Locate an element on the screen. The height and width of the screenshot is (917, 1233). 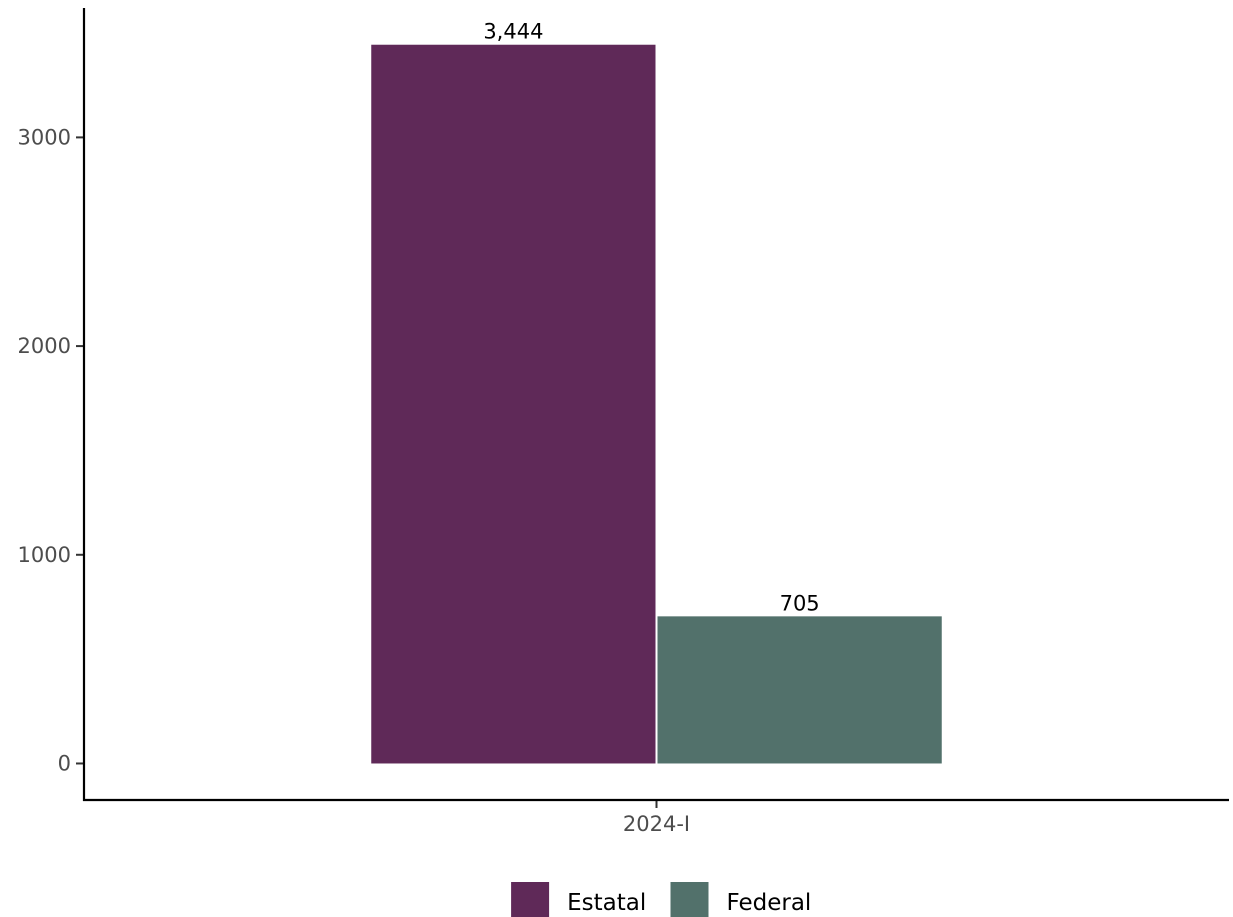
y-tick-label: 3000 is located at coordinates (44, 137).